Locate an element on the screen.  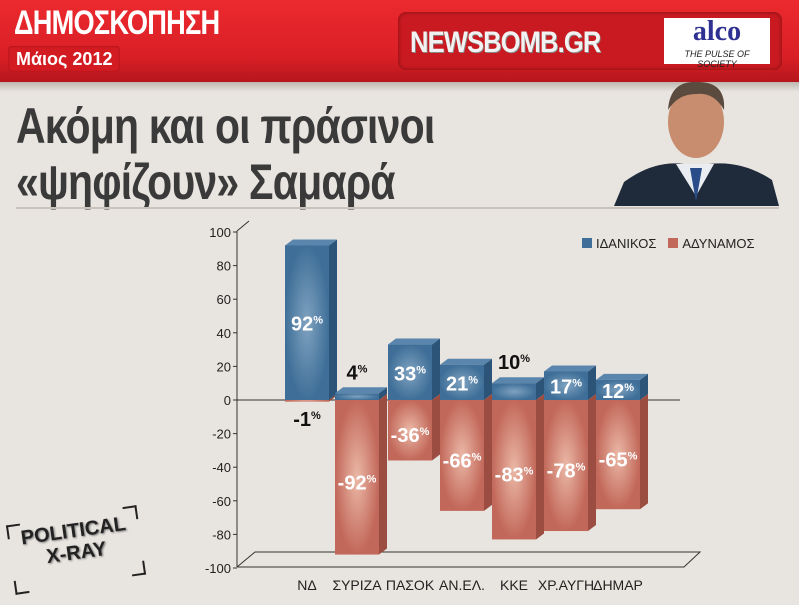
x-tick-label: ΠΑΣΟΚ is located at coordinates (410, 585).